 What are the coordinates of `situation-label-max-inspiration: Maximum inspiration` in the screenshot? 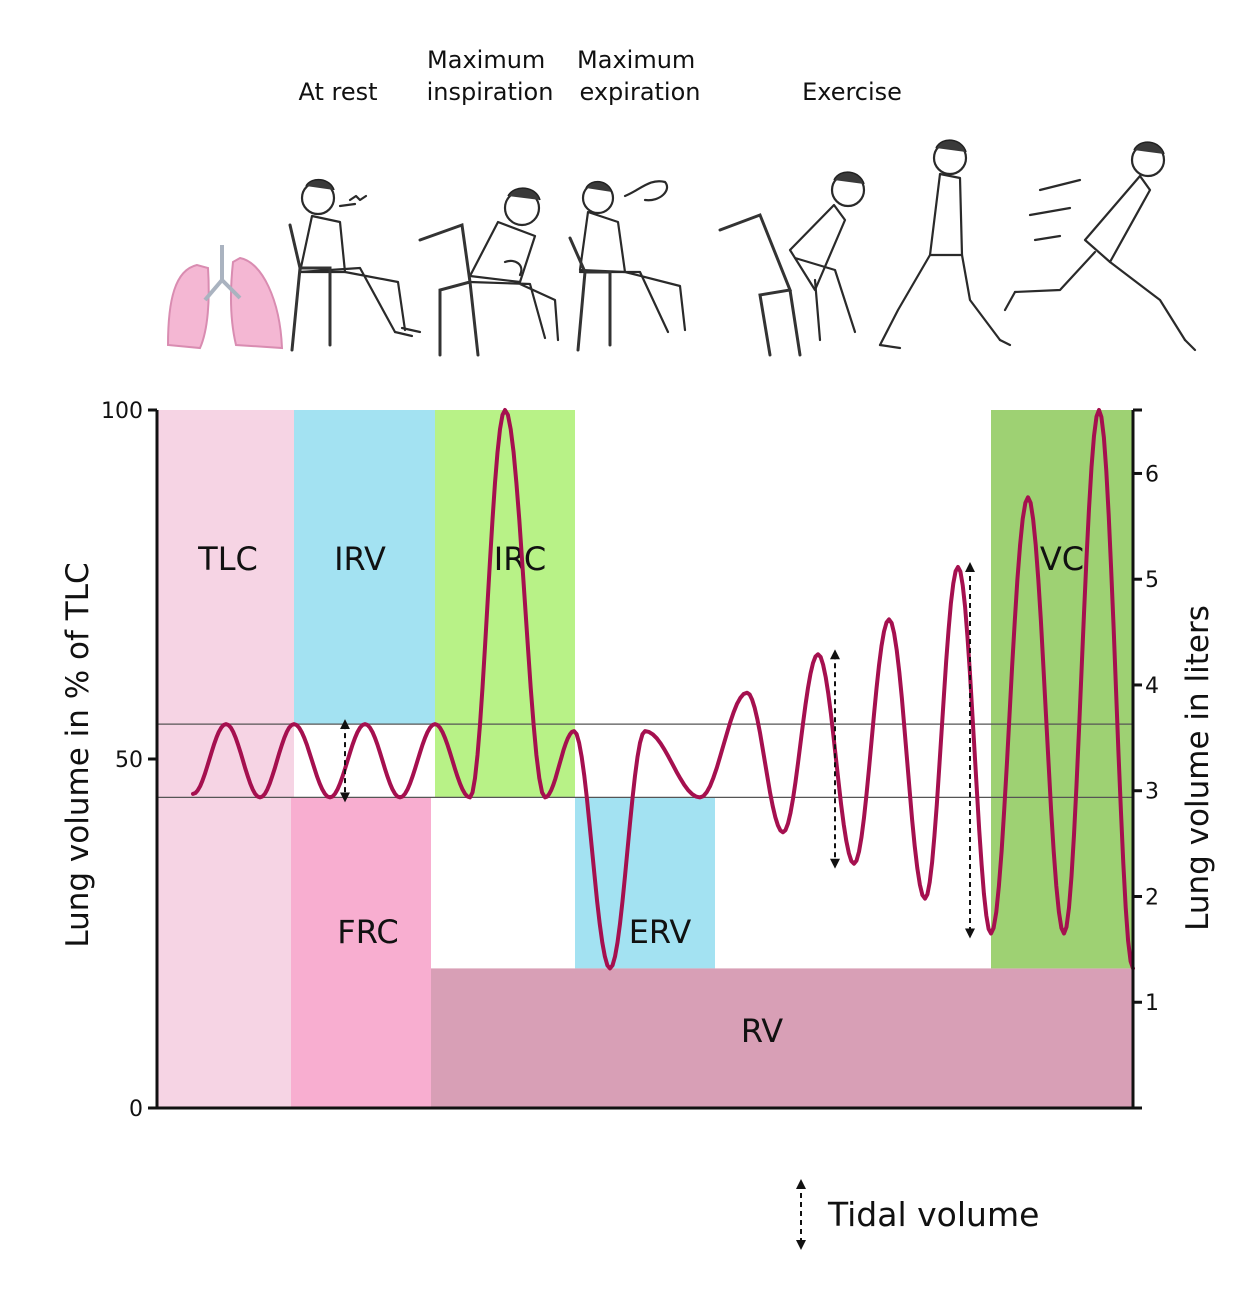 It's located at (490, 76).